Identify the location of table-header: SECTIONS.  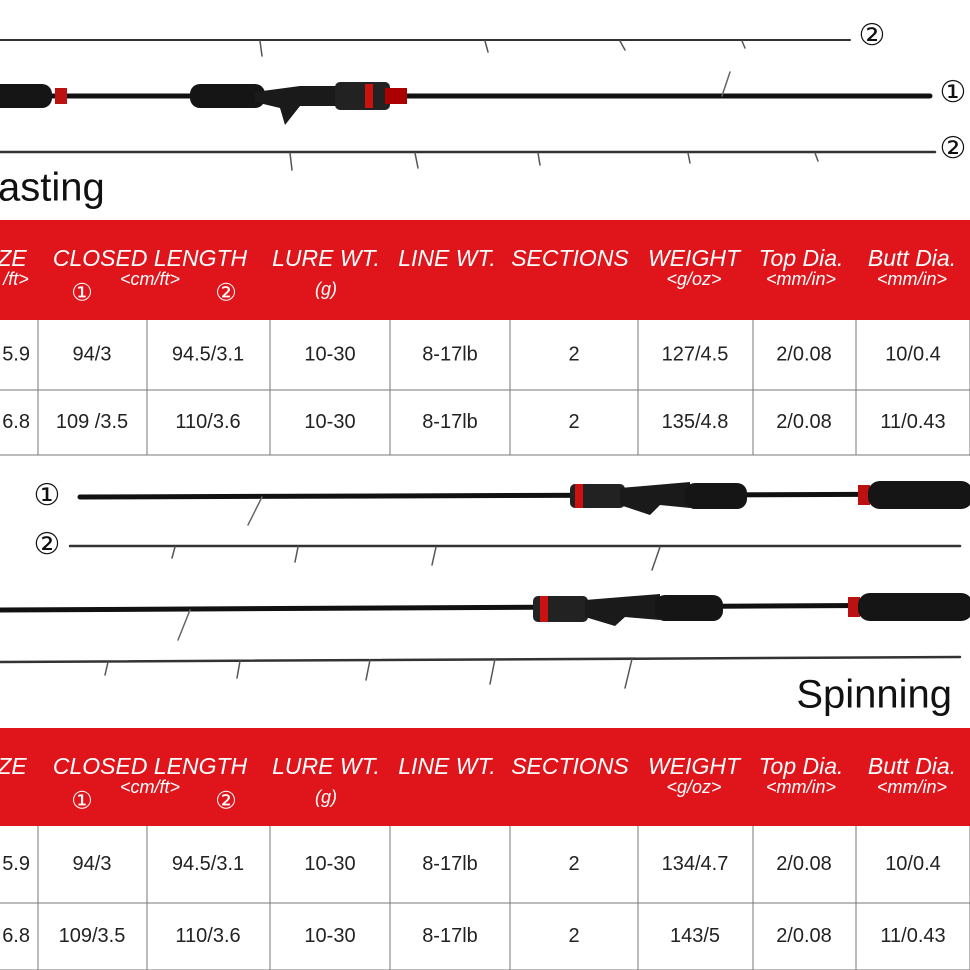
(570, 766).